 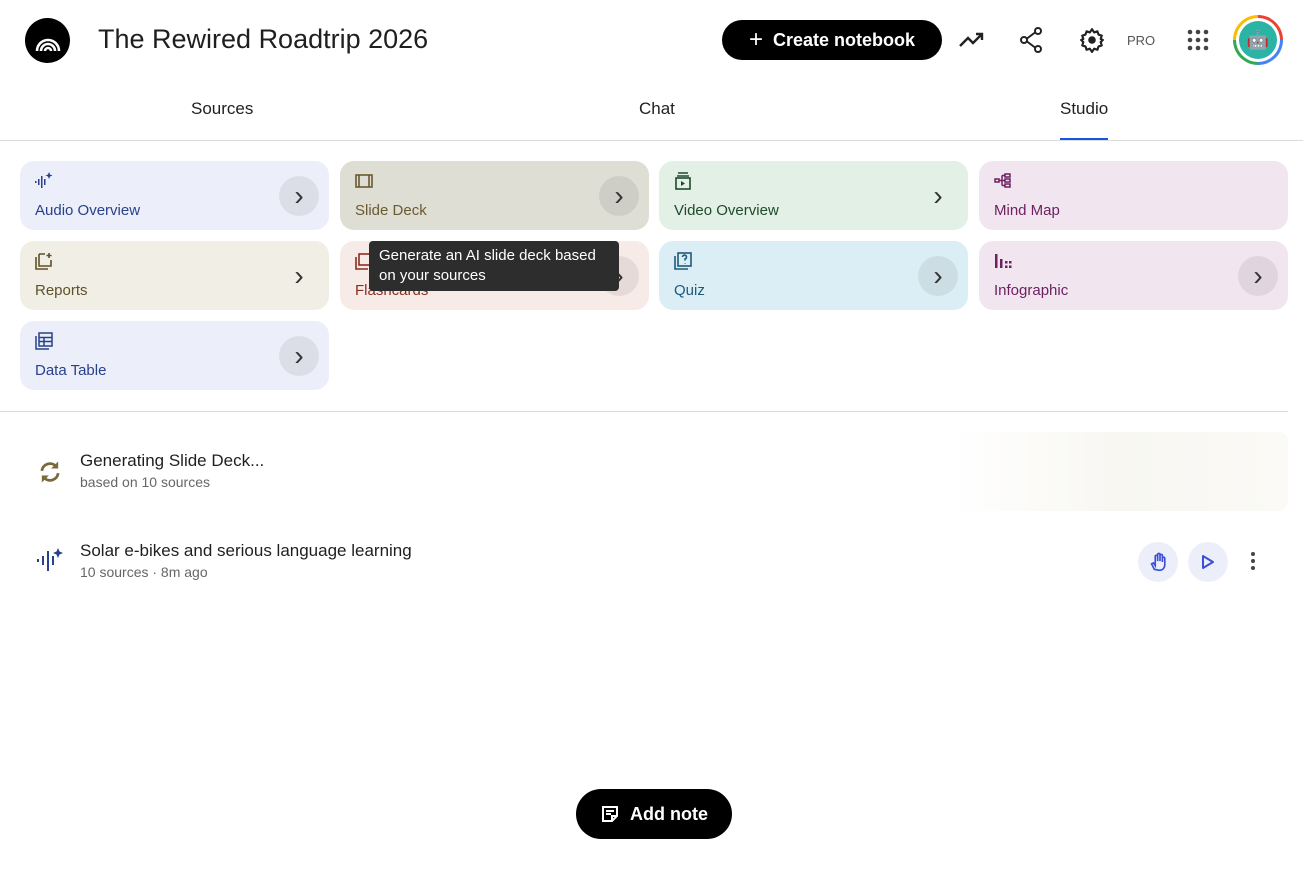 What do you see at coordinates (683, 181) in the screenshot?
I see `video-icon` at bounding box center [683, 181].